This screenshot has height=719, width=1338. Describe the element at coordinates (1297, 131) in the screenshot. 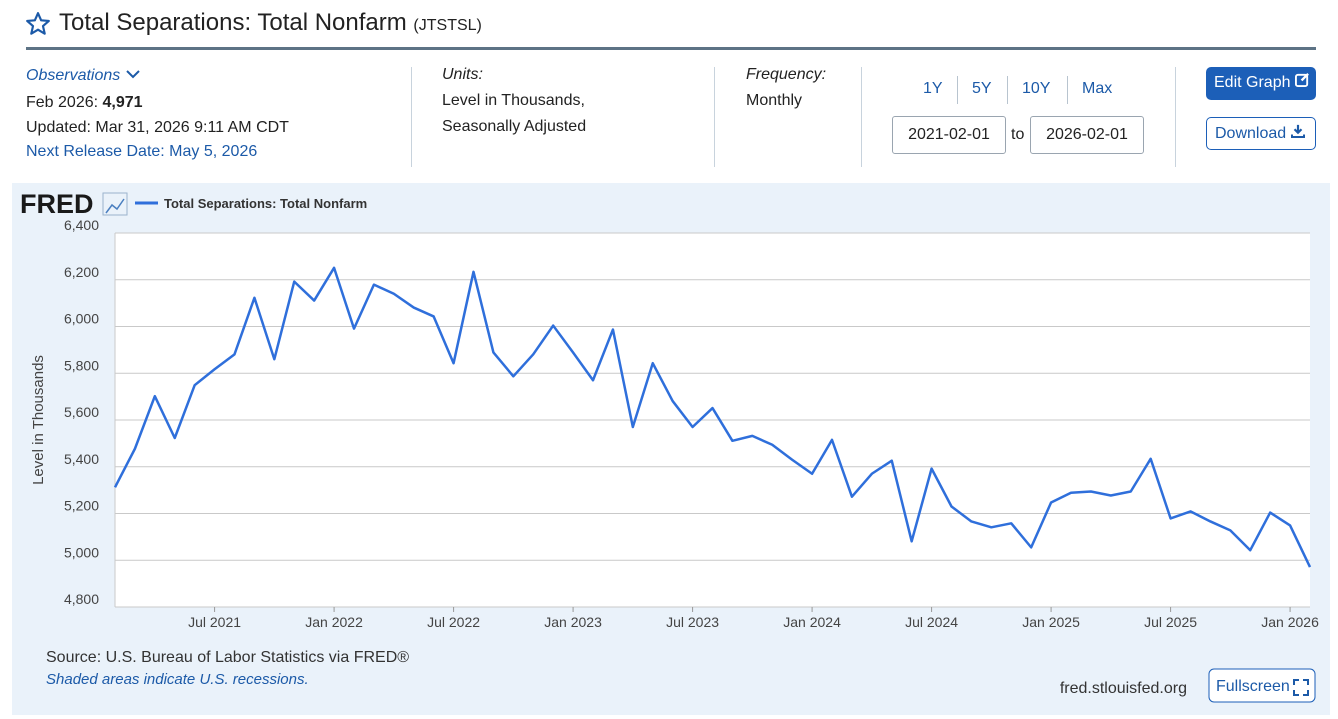

I see `download-icon` at that location.